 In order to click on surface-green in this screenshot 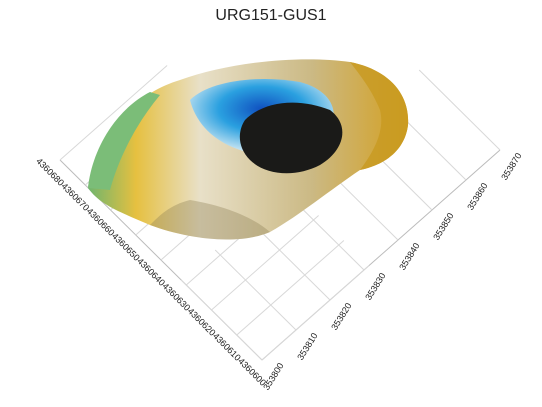, I will do `click(124, 141)`.